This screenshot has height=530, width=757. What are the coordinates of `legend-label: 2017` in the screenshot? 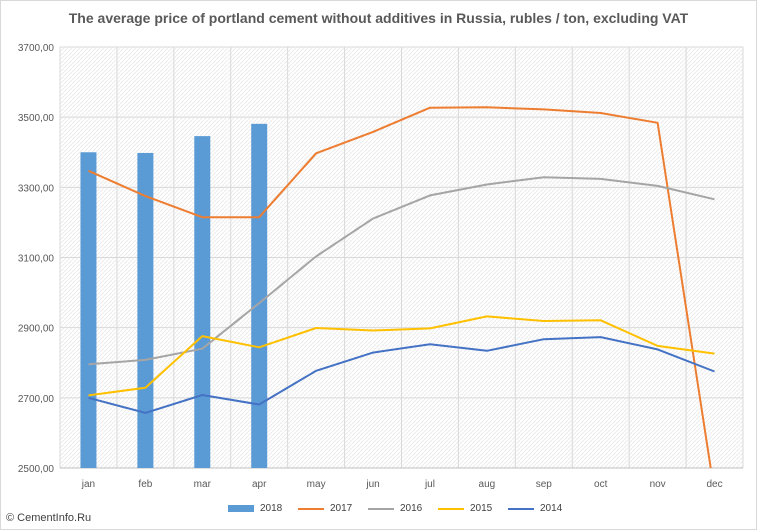 It's located at (341, 508).